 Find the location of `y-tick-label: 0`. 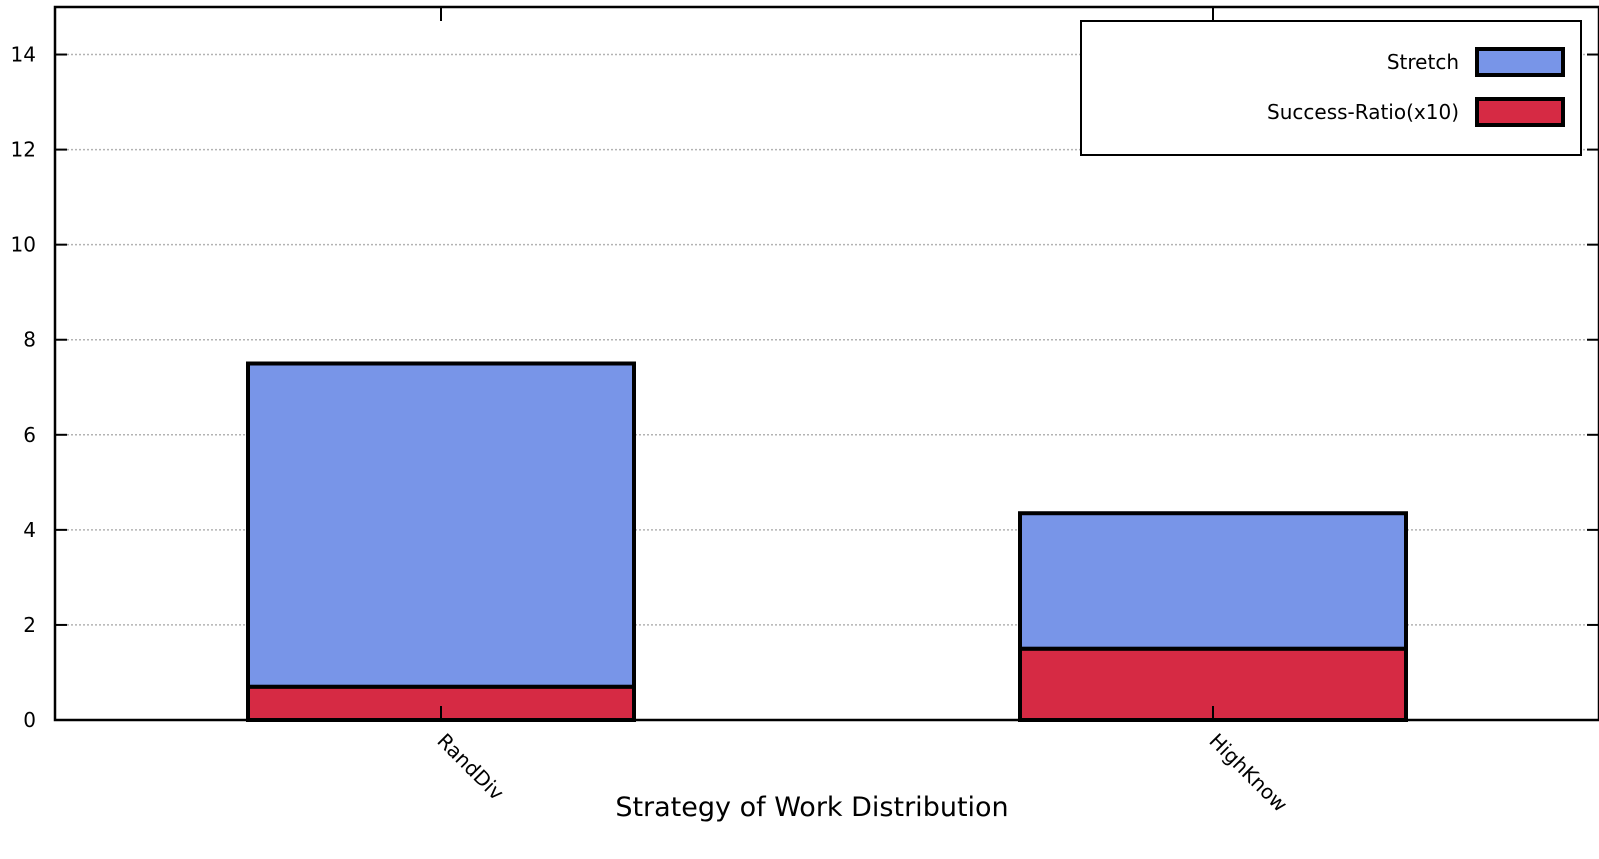

y-tick-label: 0 is located at coordinates (29, 720).